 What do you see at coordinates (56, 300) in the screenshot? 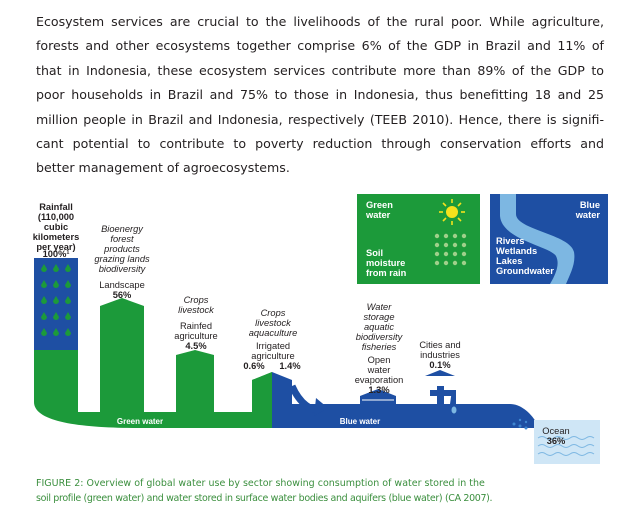
I see `rain-drops-icon` at bounding box center [56, 300].